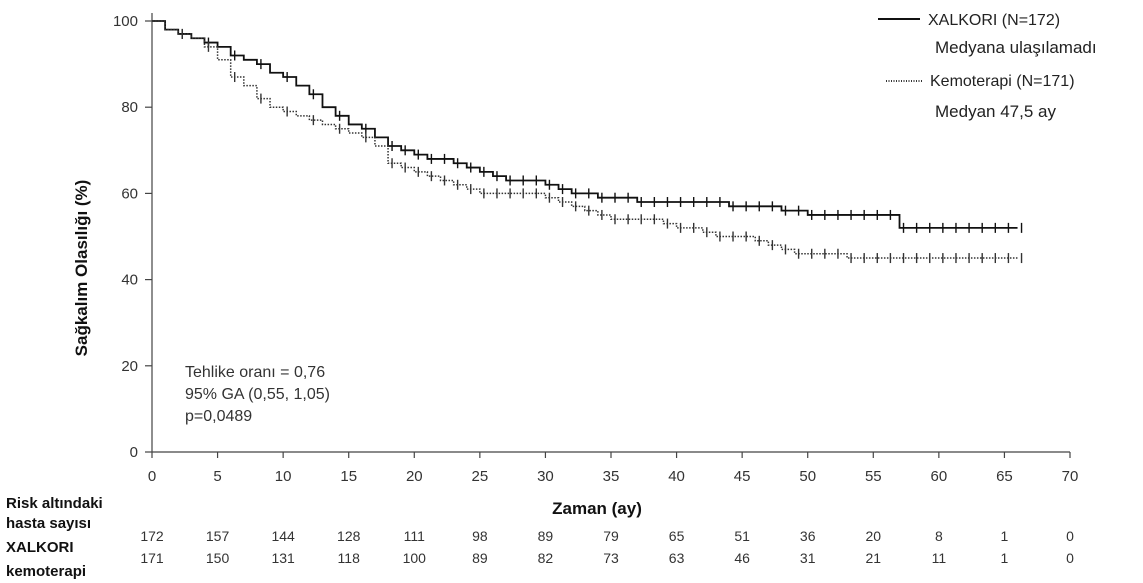  Describe the element at coordinates (1005, 558) in the screenshot. I see `risk-value-kemoterapi: 1` at that location.